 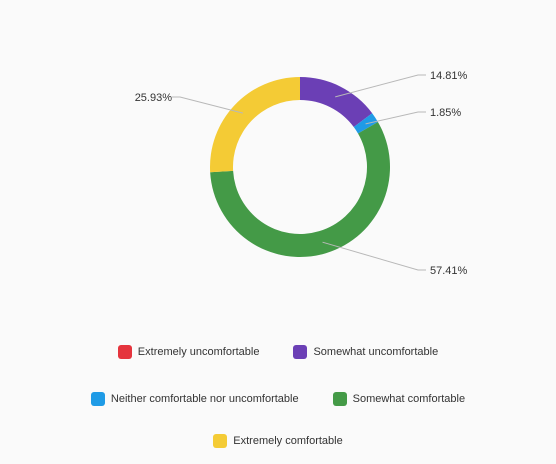 What do you see at coordinates (449, 271) in the screenshot?
I see `data-label-3: 57.41%` at bounding box center [449, 271].